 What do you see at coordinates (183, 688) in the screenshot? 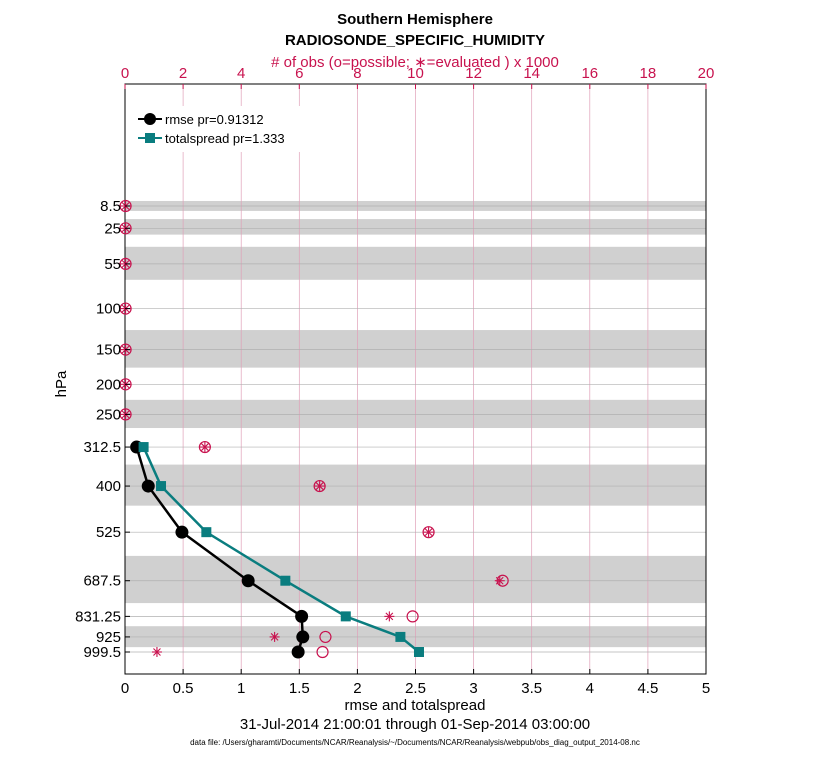
I see `x-tick-label-1: 0.5` at bounding box center [183, 688].